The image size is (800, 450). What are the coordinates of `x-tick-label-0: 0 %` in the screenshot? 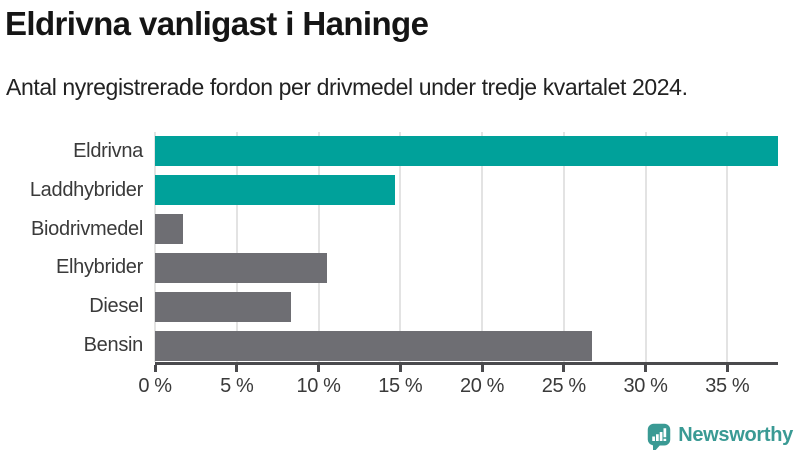 It's located at (155, 386).